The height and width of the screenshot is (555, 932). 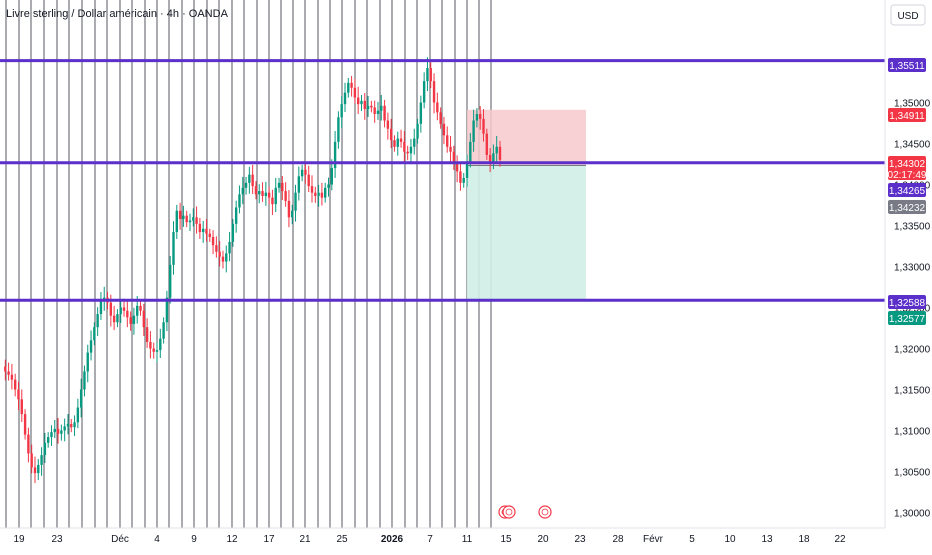 What do you see at coordinates (526, 233) in the screenshot?
I see `take-profit-zone` at bounding box center [526, 233].